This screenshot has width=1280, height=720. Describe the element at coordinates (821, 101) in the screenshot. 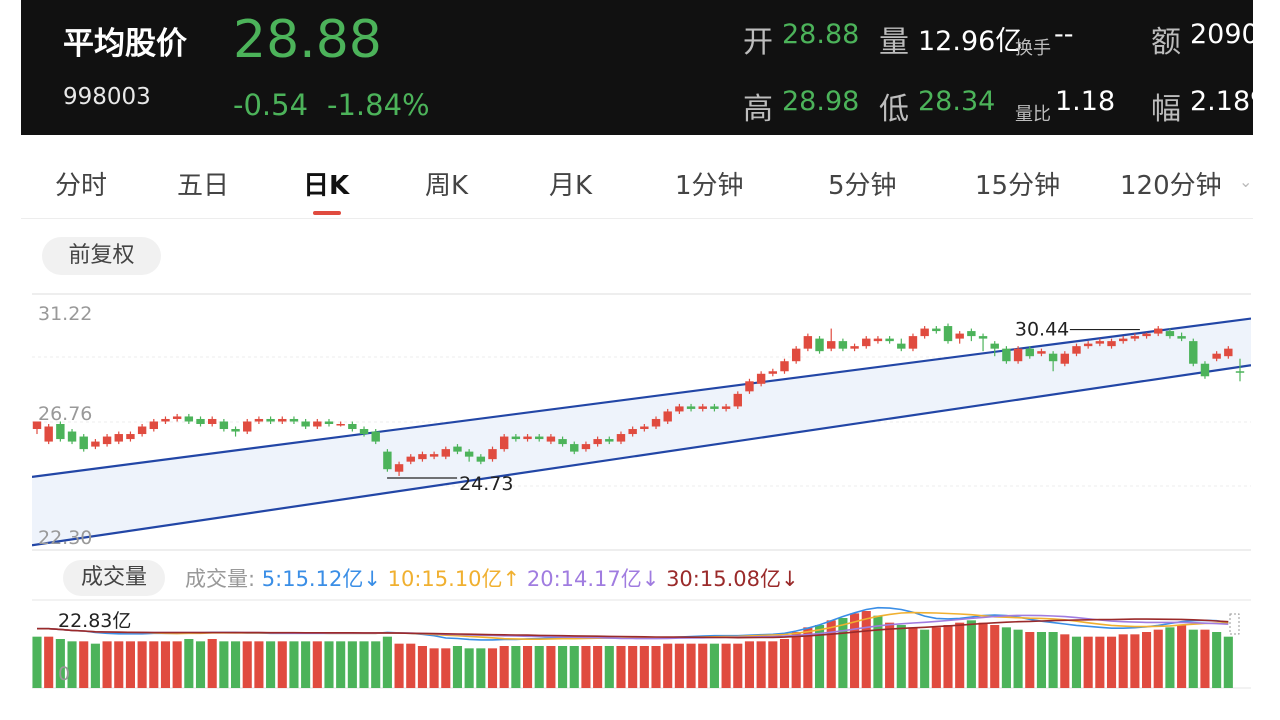

I see `high-value: 28.98` at that location.